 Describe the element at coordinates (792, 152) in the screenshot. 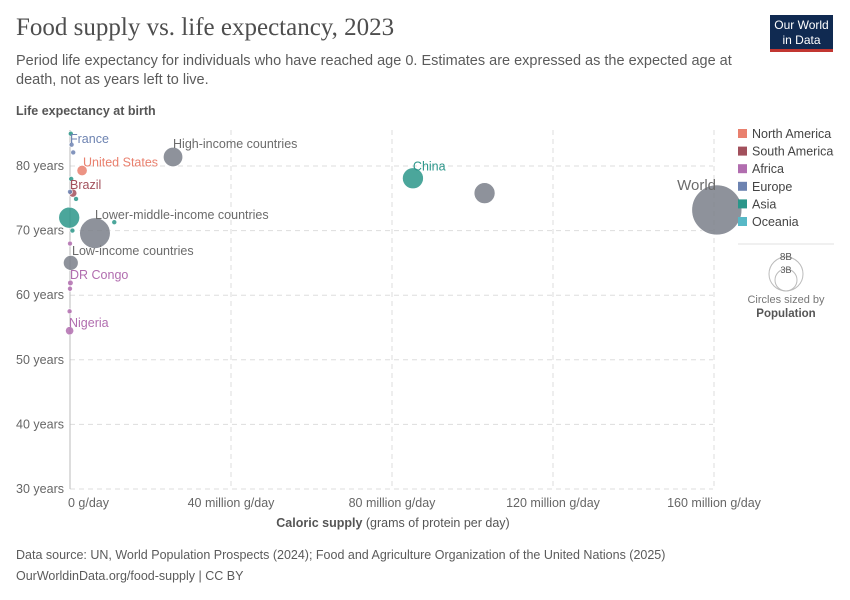

I see `legend-item-label: South America` at that location.